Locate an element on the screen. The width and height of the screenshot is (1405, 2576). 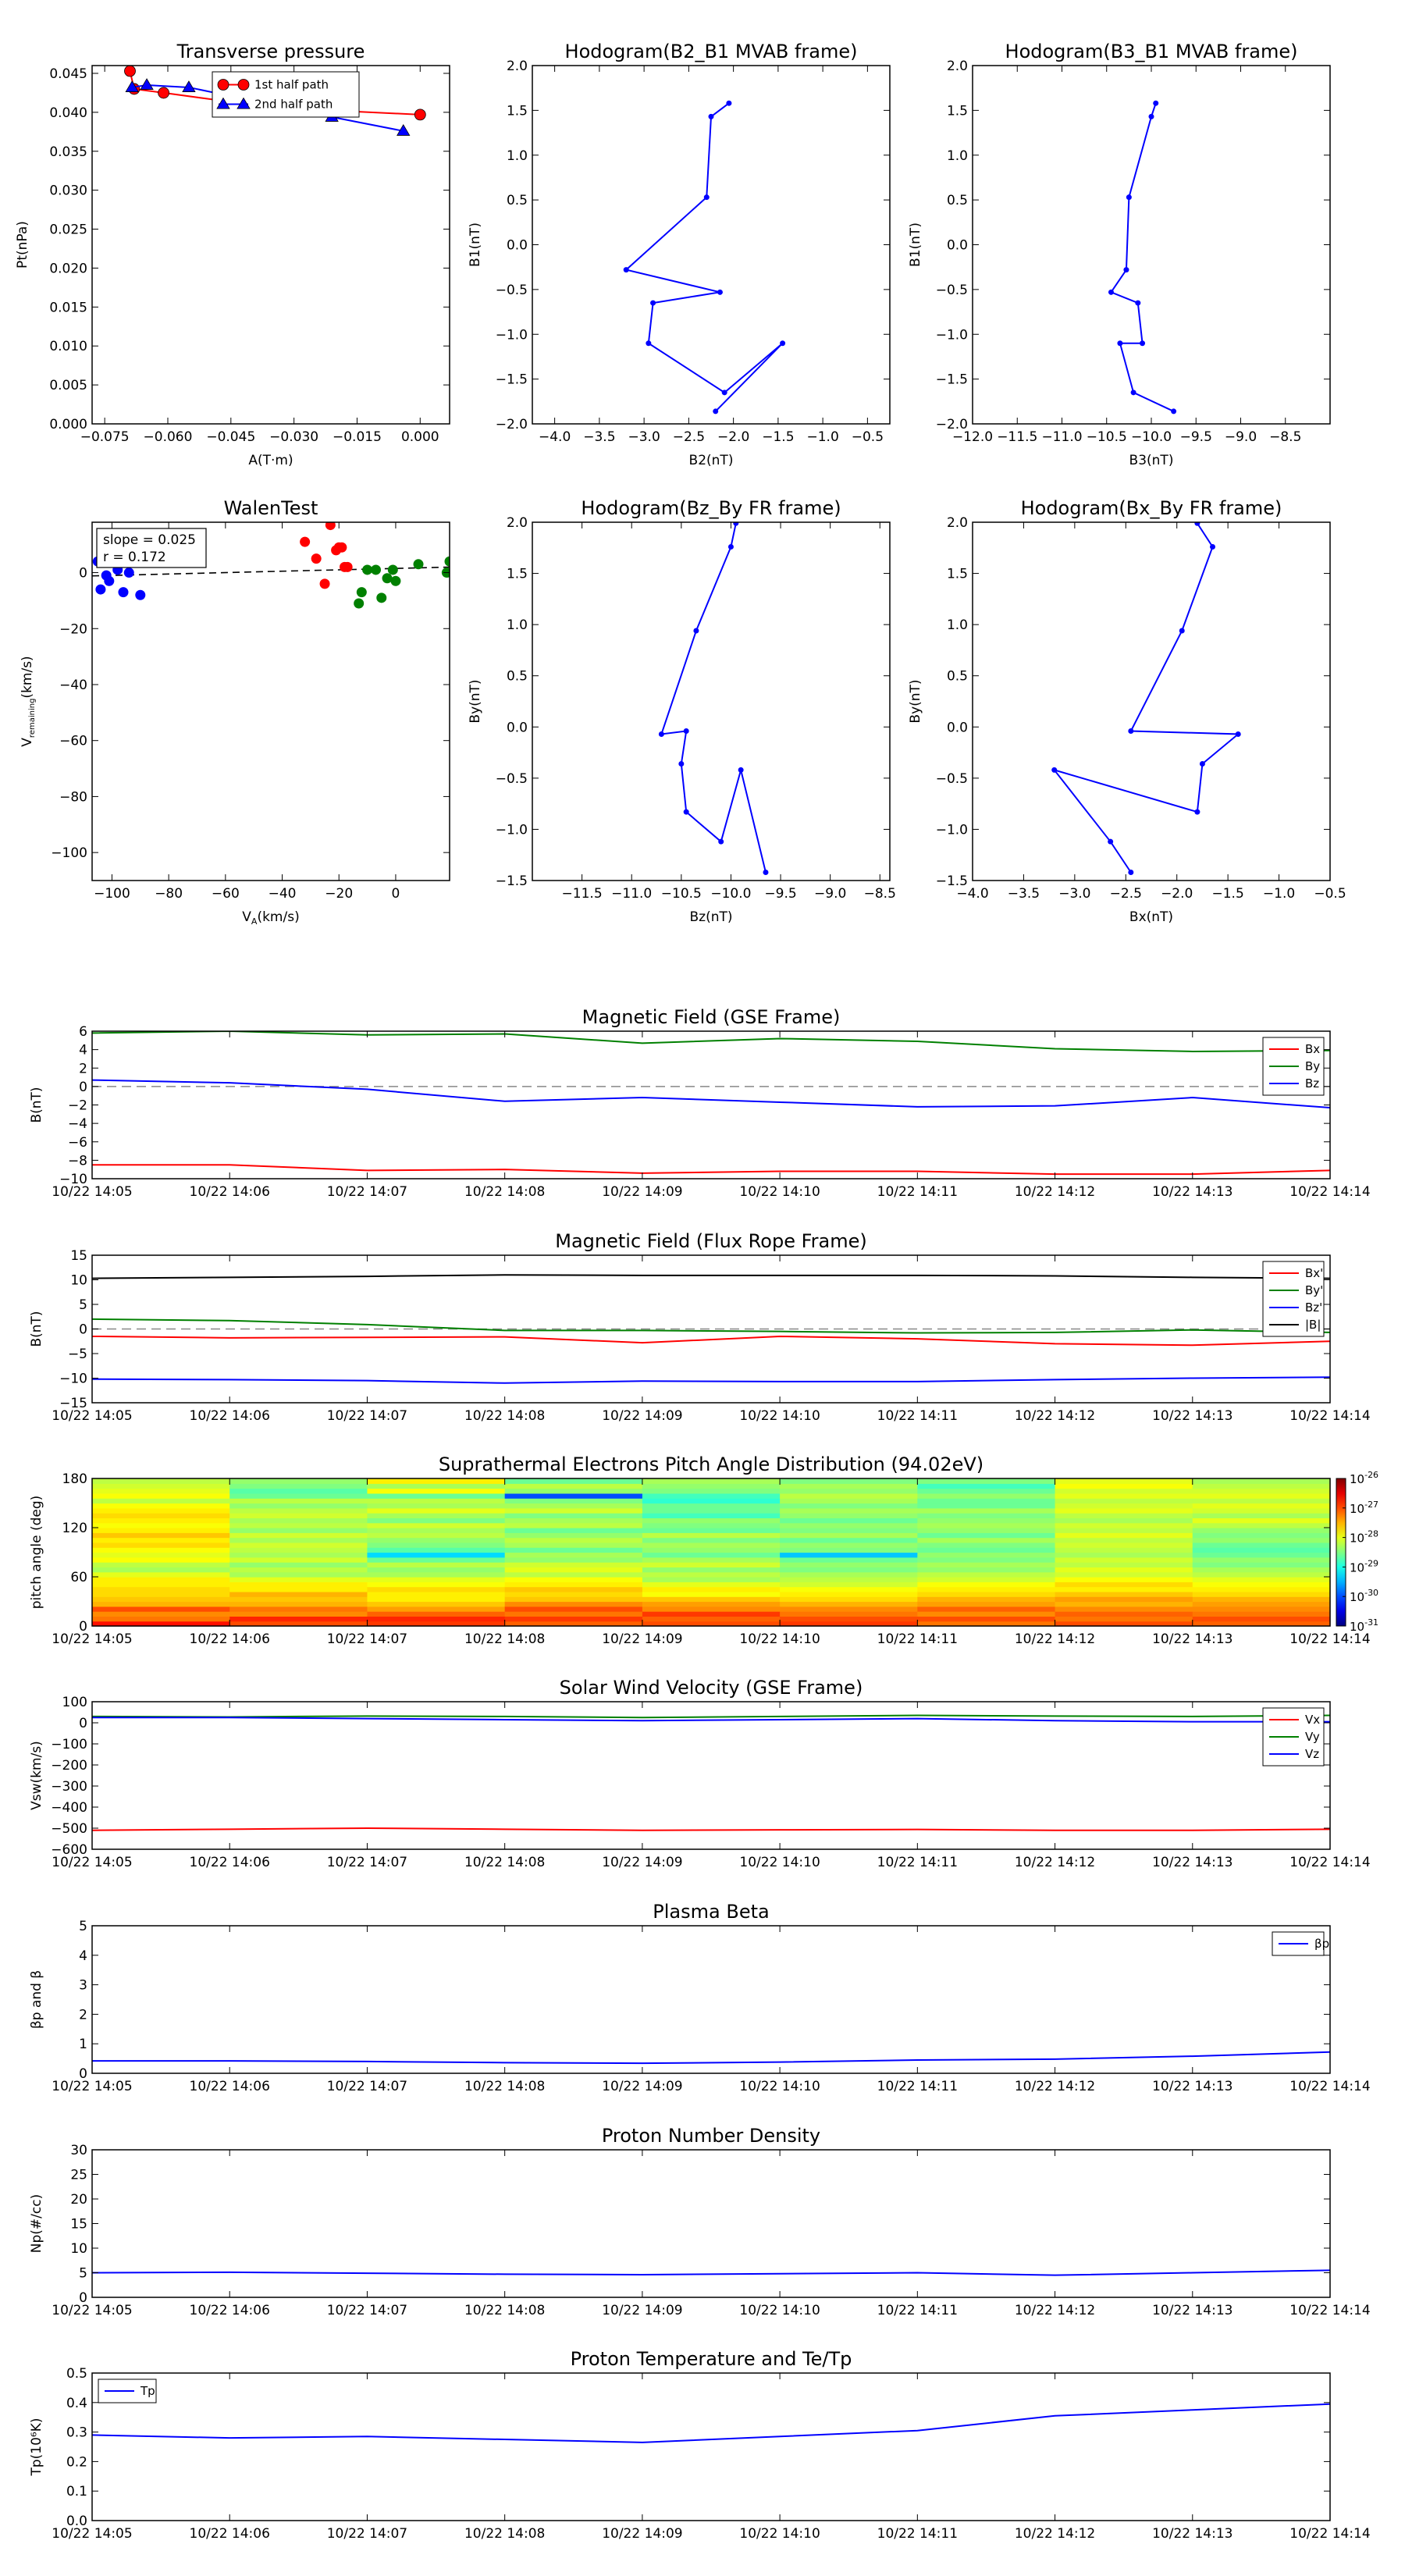
y-axis-label: B1(nT) is located at coordinates (476, 245).